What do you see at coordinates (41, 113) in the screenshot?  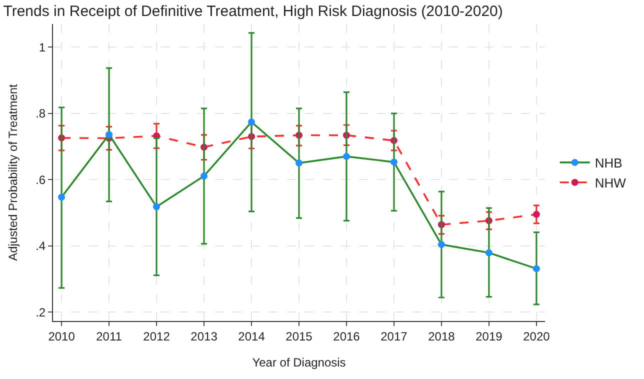 I see `y-tick-label: .8` at bounding box center [41, 113].